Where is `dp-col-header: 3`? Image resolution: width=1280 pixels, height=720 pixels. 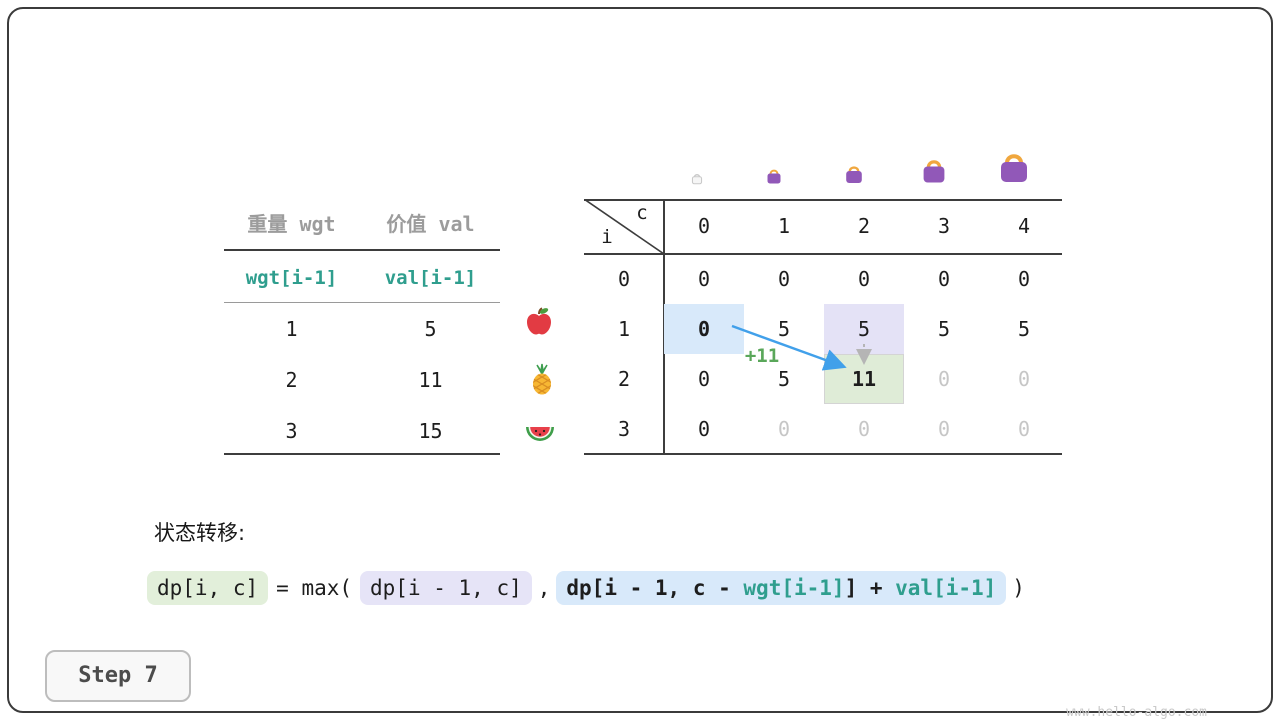 dp-col-header: 3 is located at coordinates (944, 226).